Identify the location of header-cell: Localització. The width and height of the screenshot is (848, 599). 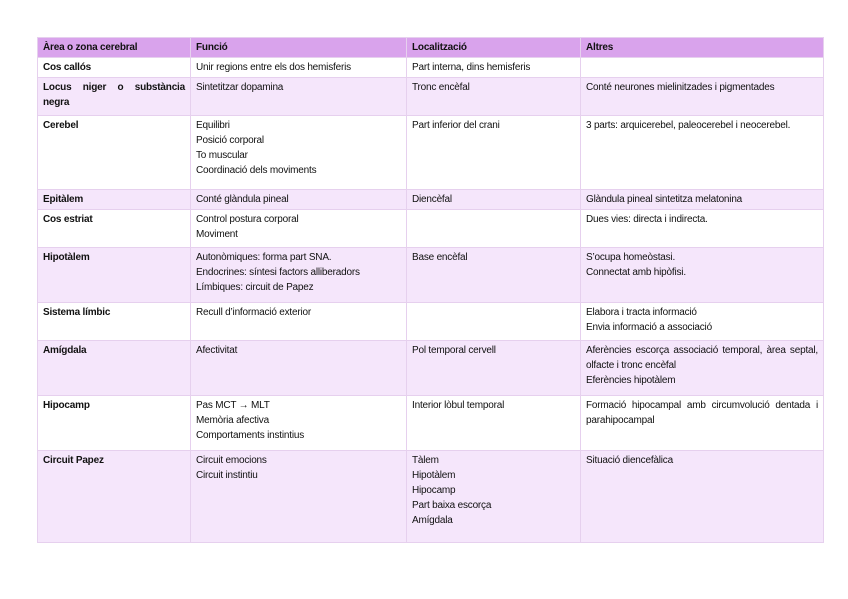
(493, 47).